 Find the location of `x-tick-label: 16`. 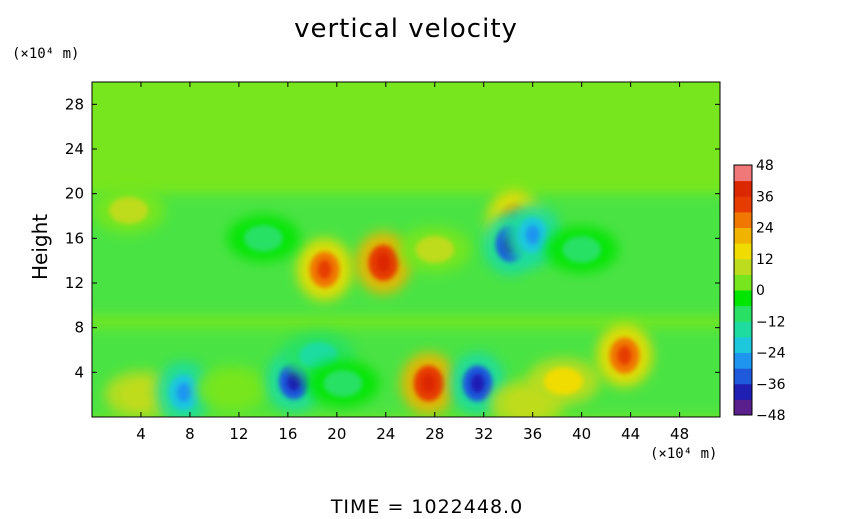

x-tick-label: 16 is located at coordinates (287, 434).